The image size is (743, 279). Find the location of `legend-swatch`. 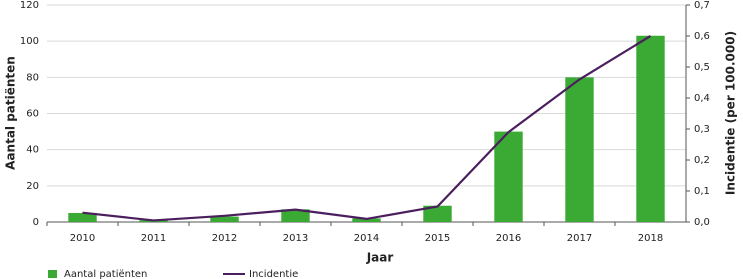

legend-swatch is located at coordinates (52, 274).